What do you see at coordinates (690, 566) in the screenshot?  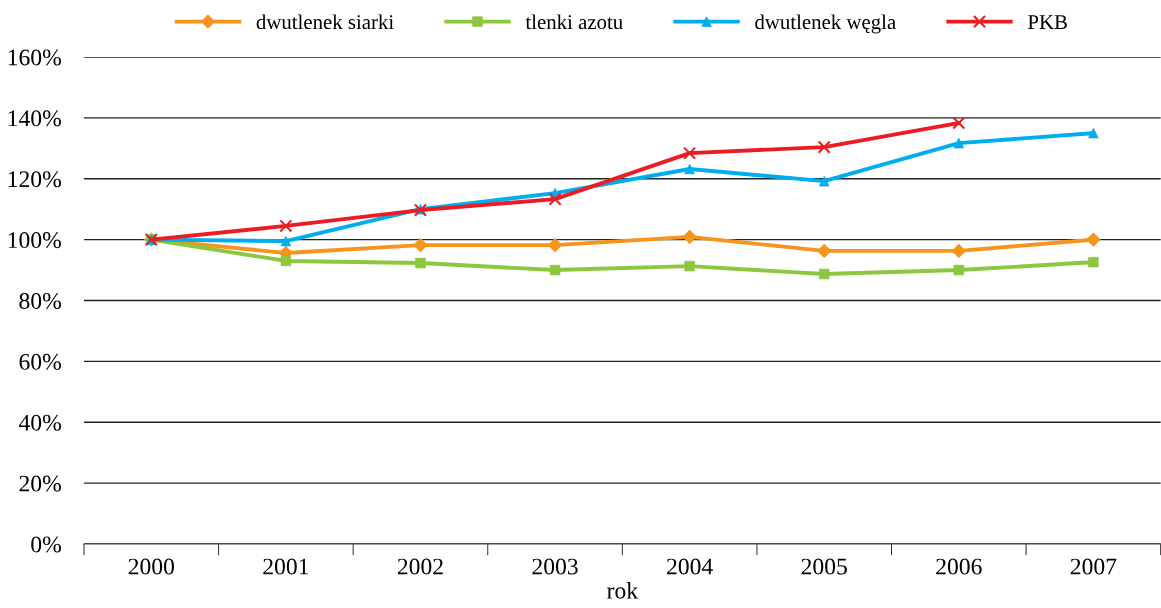 I see `x-tick-label: 2004` at bounding box center [690, 566].